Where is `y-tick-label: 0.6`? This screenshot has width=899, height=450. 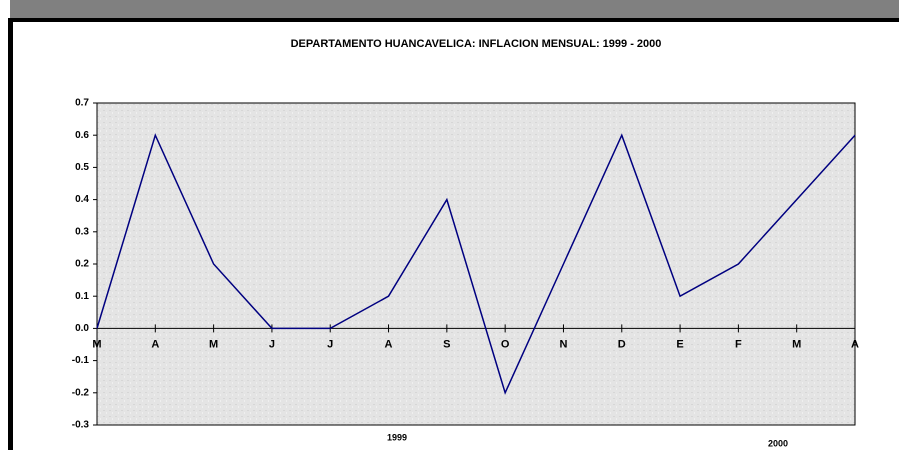 y-tick-label: 0.6 is located at coordinates (82, 135).